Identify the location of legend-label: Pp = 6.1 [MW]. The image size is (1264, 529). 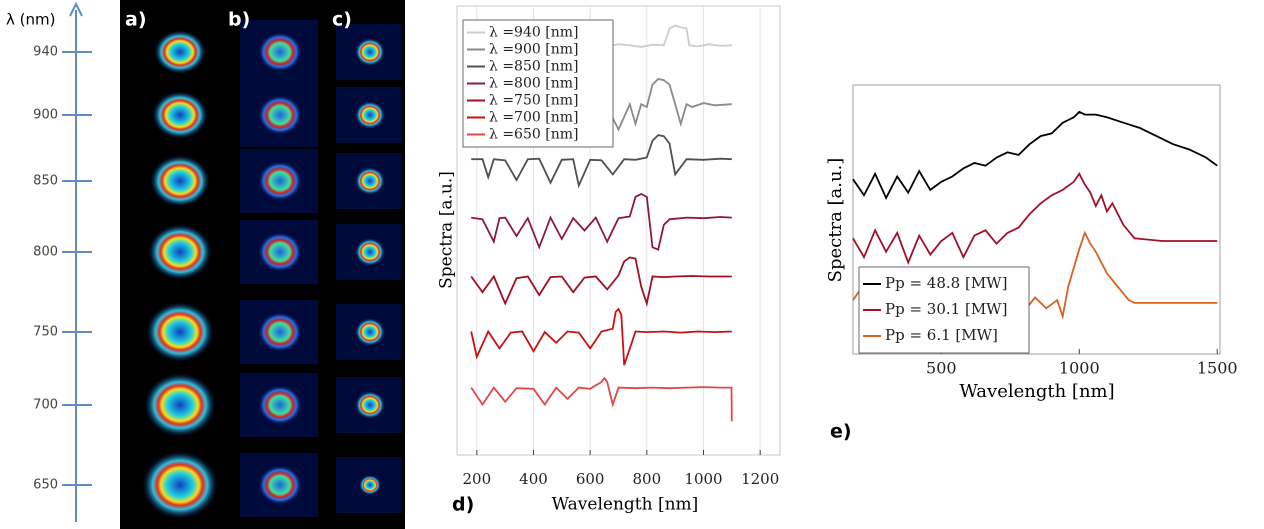
(941, 335).